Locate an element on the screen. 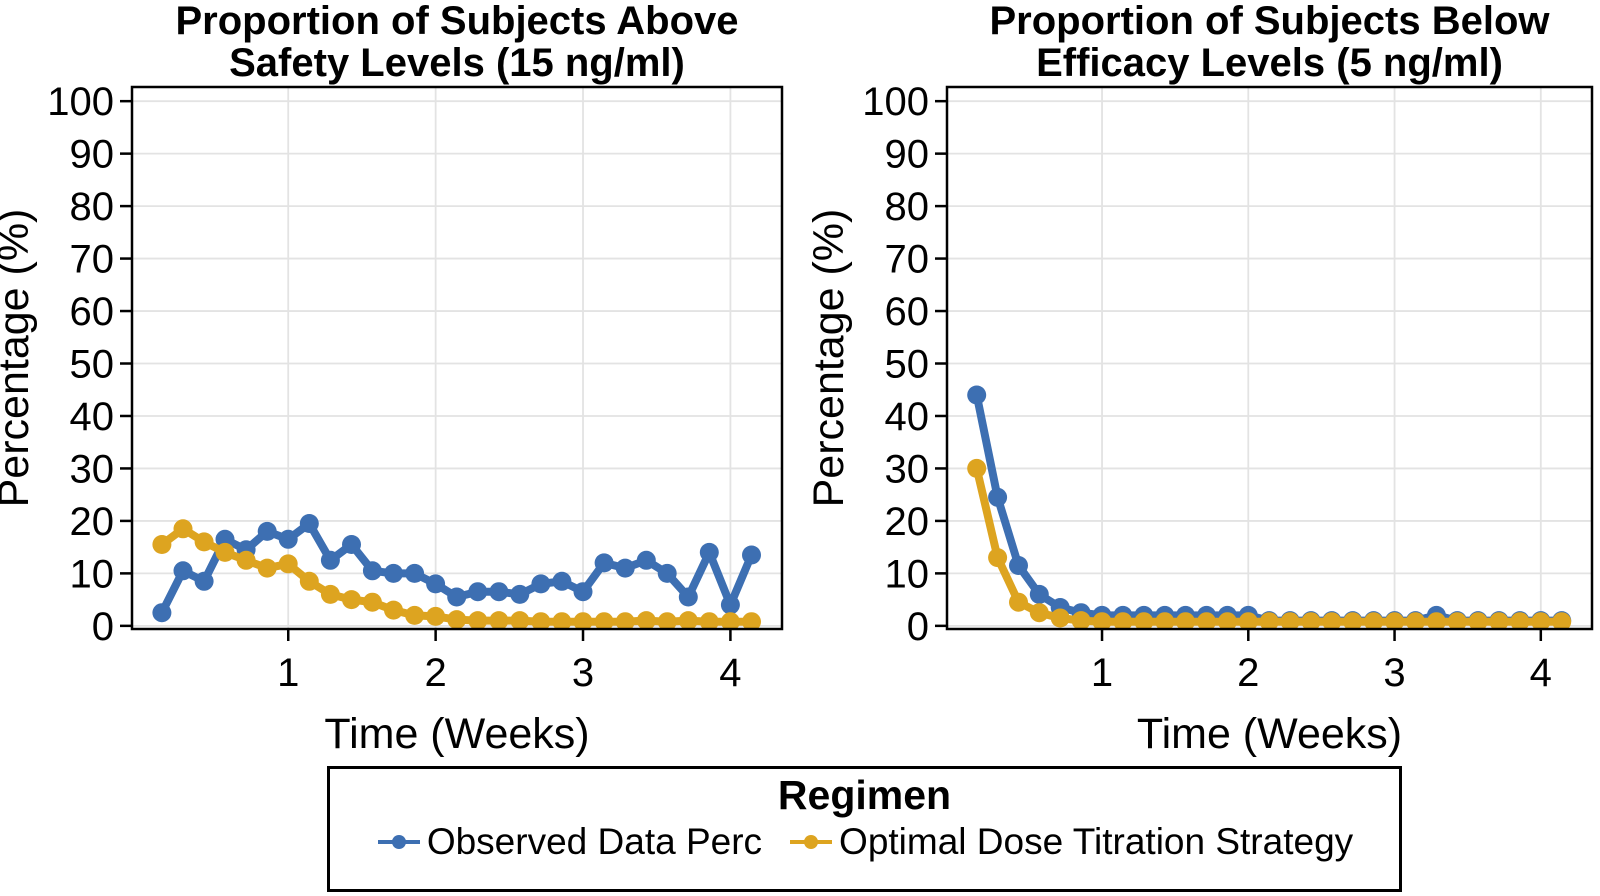 This screenshot has width=1600, height=896. panel-title-line1: Proportion of Subjects Above is located at coordinates (457, 21).